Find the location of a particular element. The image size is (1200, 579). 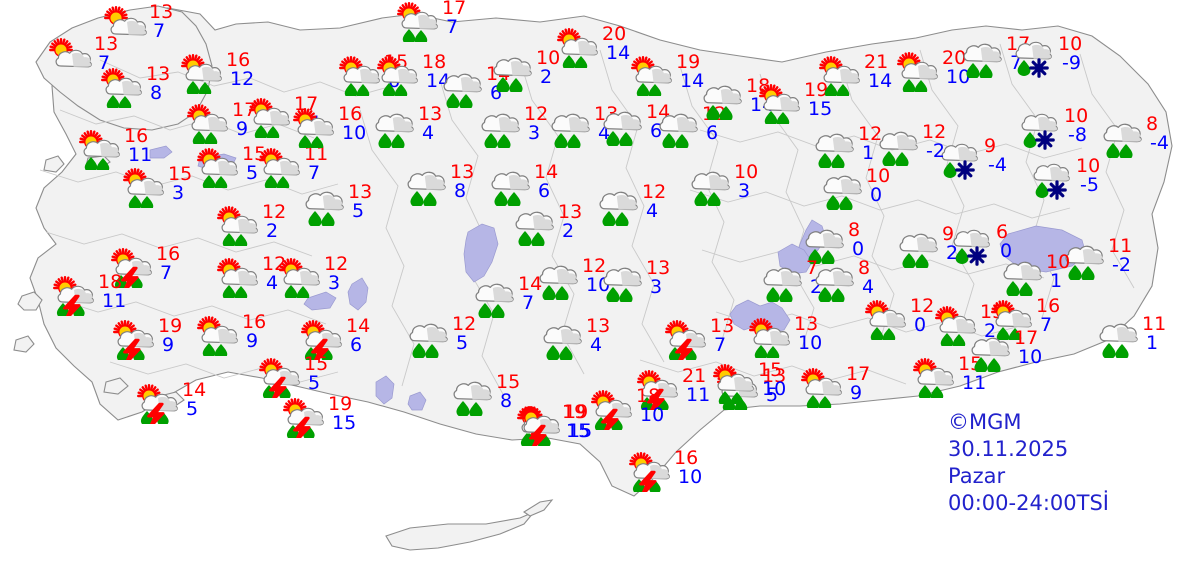

temperature-max: 8 is located at coordinates (864, 268).